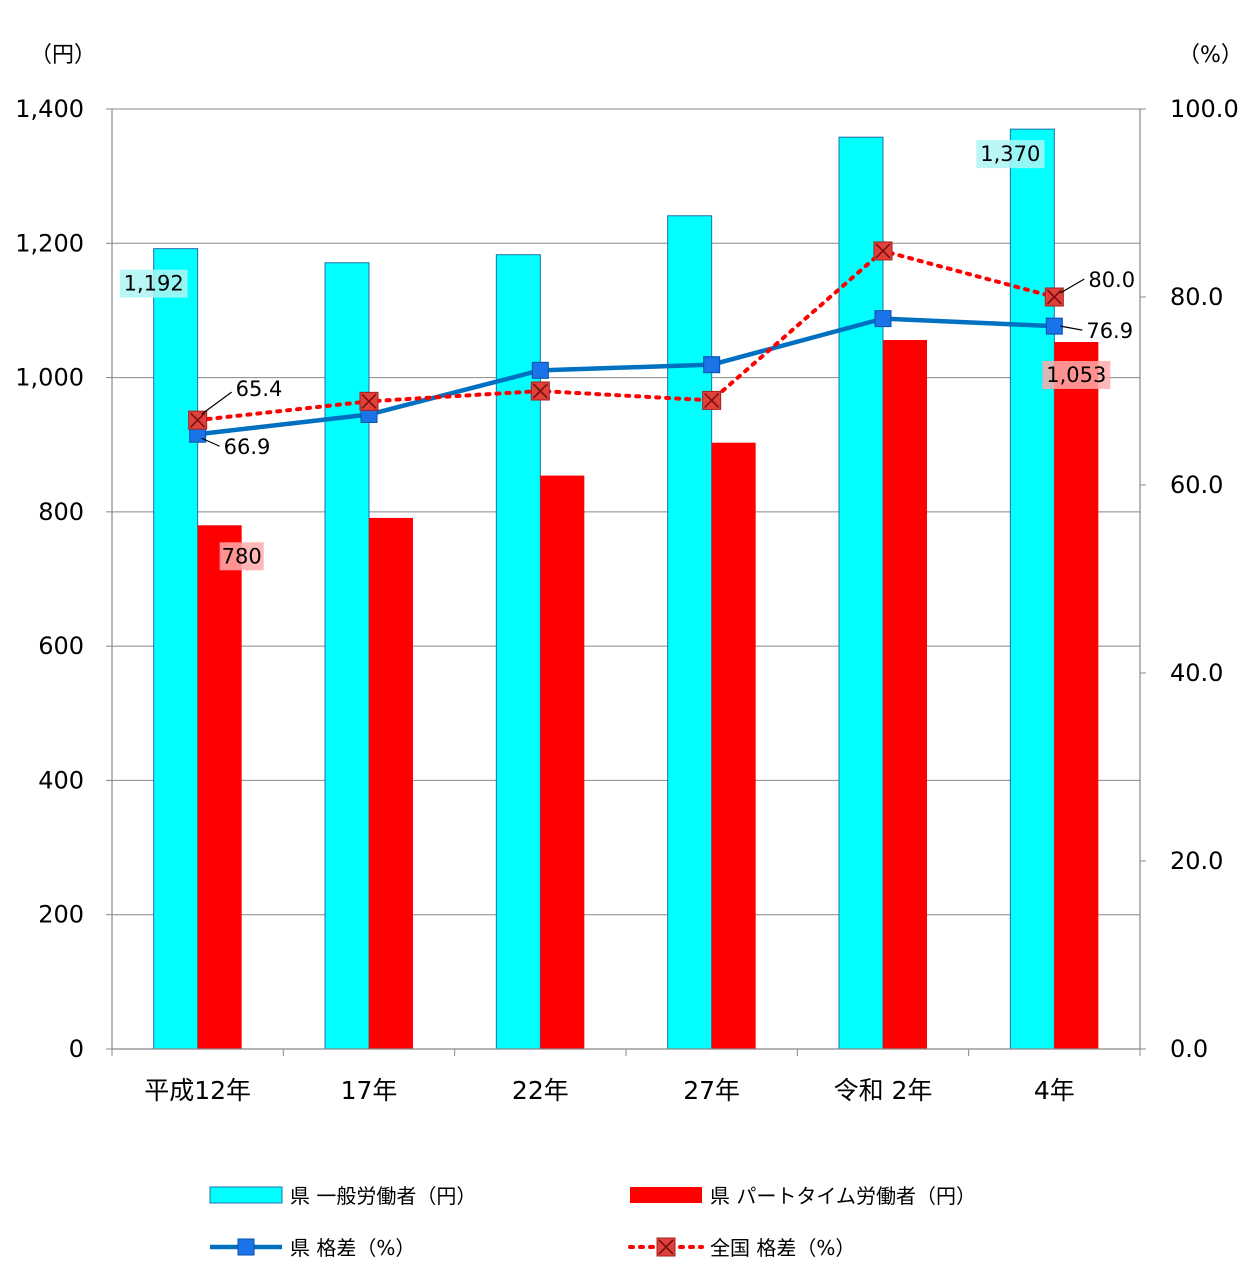 This screenshot has width=1255, height=1283. Describe the element at coordinates (61, 780) in the screenshot. I see `left-tick-label: 400` at that location.